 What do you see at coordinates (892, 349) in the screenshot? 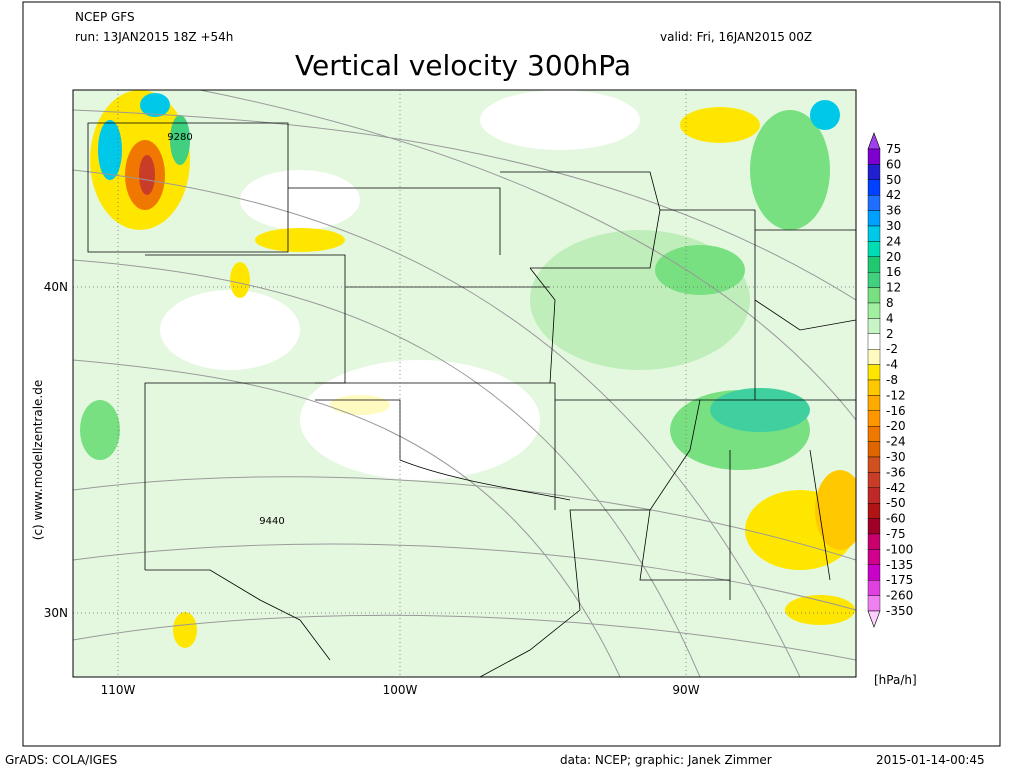
I see `colorbar-label: -2` at bounding box center [892, 349].